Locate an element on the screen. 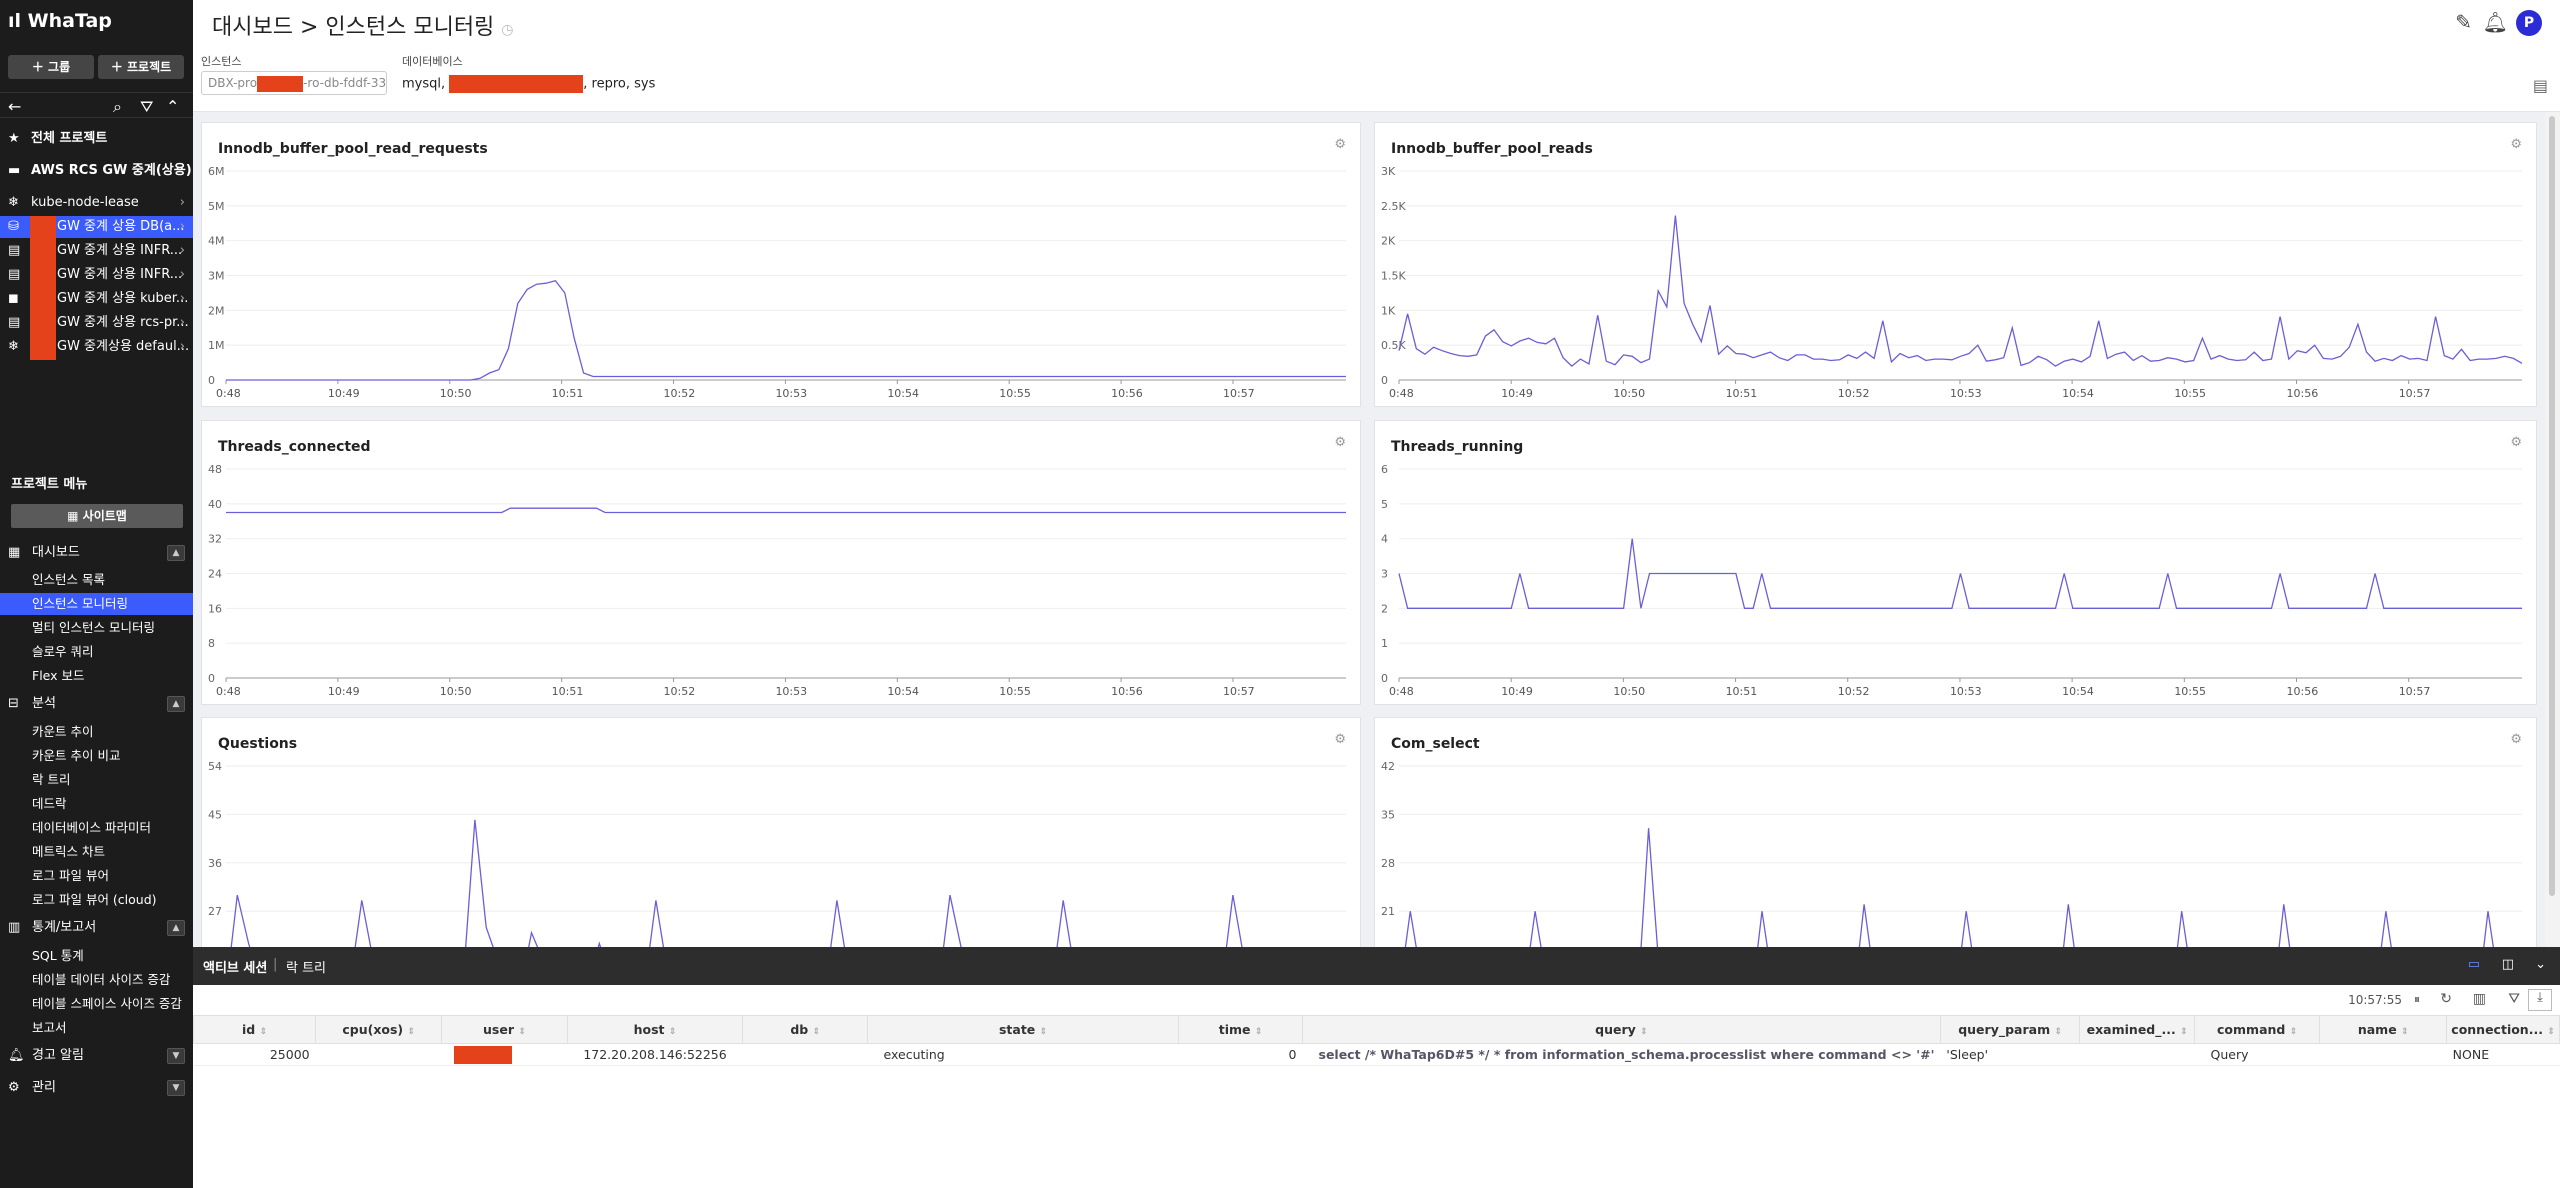 Image resolution: width=2560 pixels, height=1188 pixels. sidebar-project-item: ❄ GW 중계상용 defaul... › is located at coordinates (96, 347).